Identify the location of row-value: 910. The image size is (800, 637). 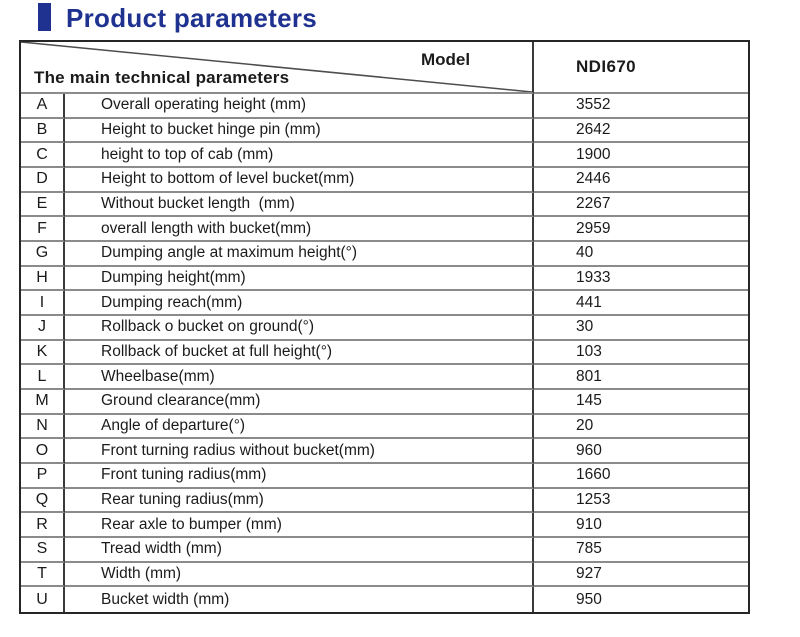
(641, 525).